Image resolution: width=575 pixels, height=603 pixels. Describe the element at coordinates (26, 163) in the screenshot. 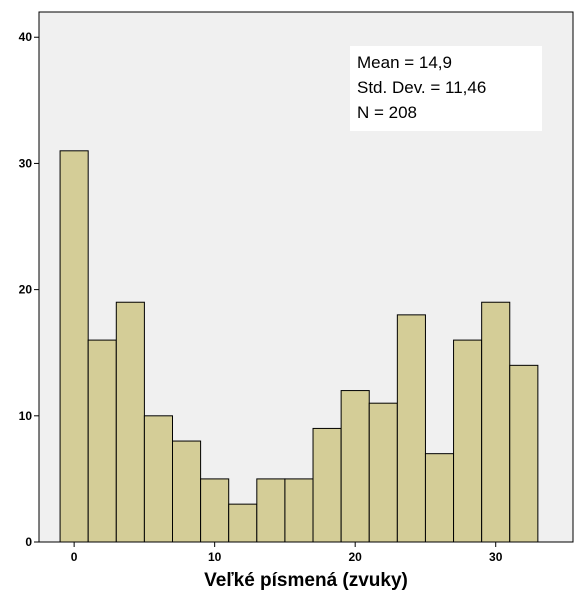

I see `y-tick-label: 30` at that location.